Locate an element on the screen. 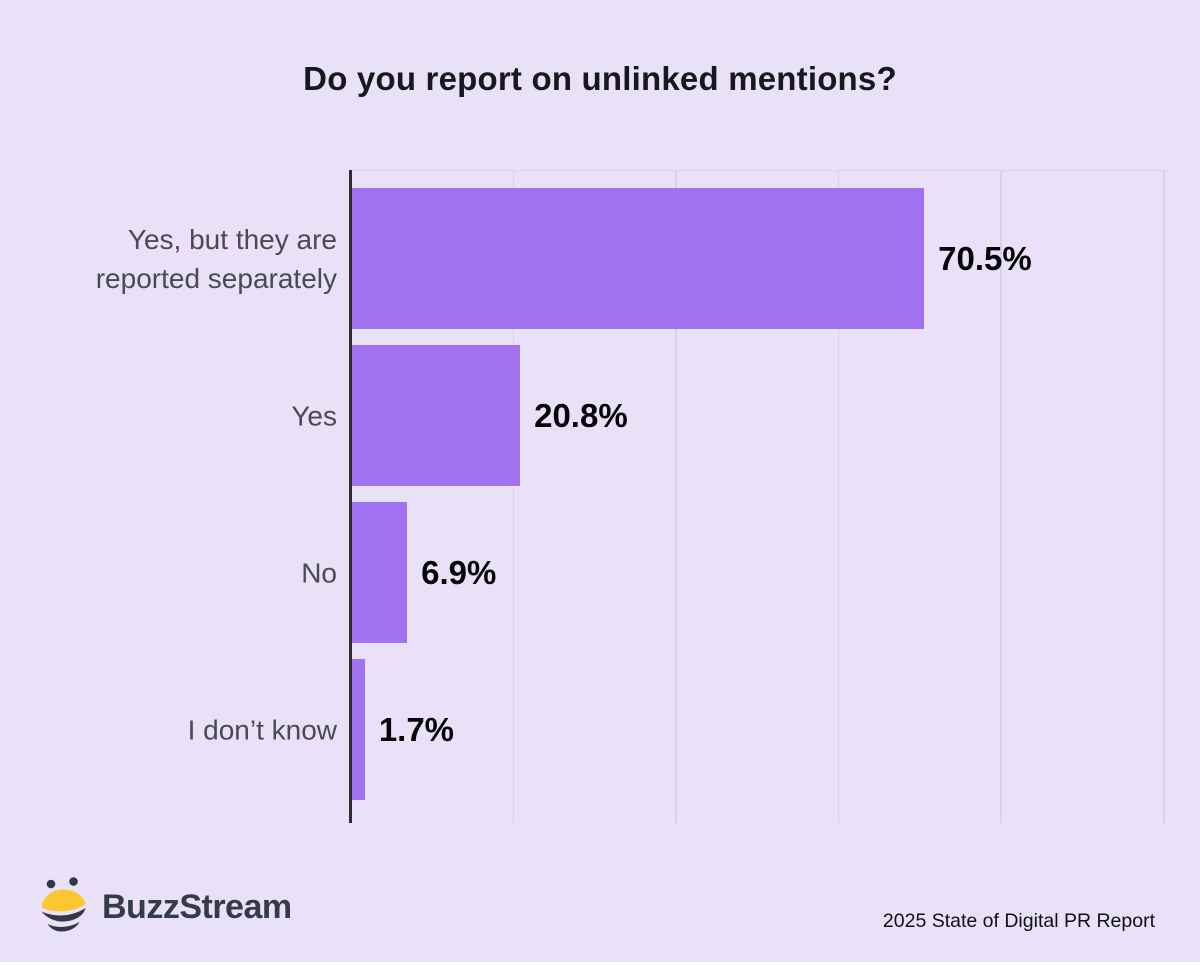 The width and height of the screenshot is (1200, 965). value-label-3: 6.9% is located at coordinates (459, 572).